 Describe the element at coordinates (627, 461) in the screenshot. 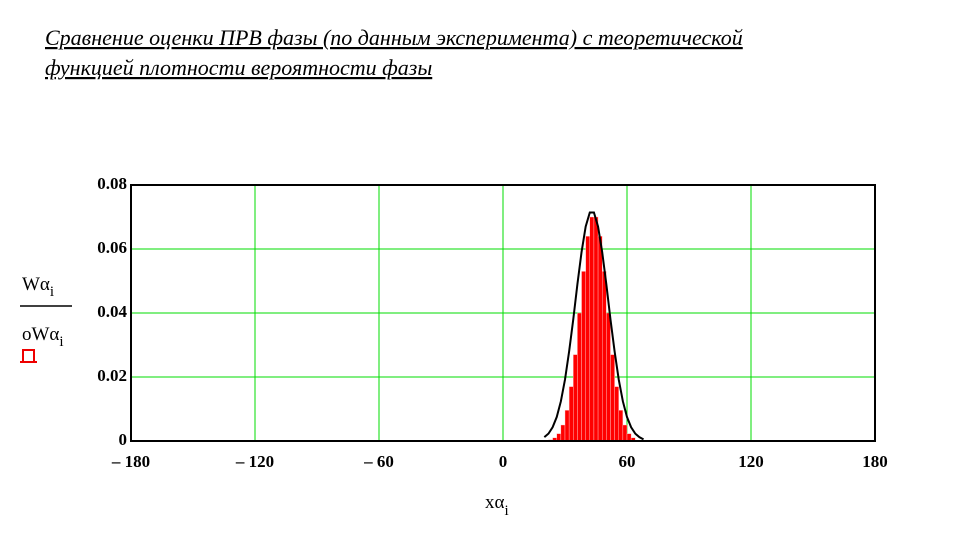

I see `x-tick-label: 60` at that location.